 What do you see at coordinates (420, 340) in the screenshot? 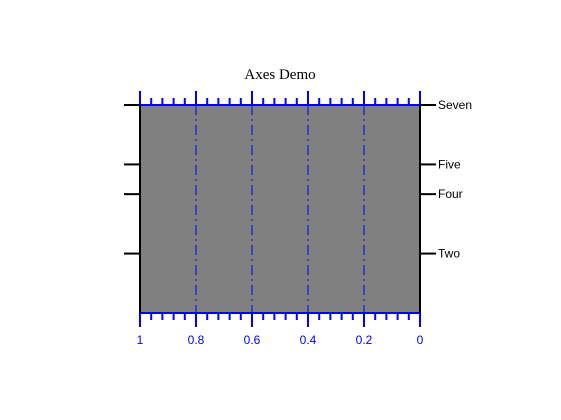
I see `x-tick-label: 0` at bounding box center [420, 340].